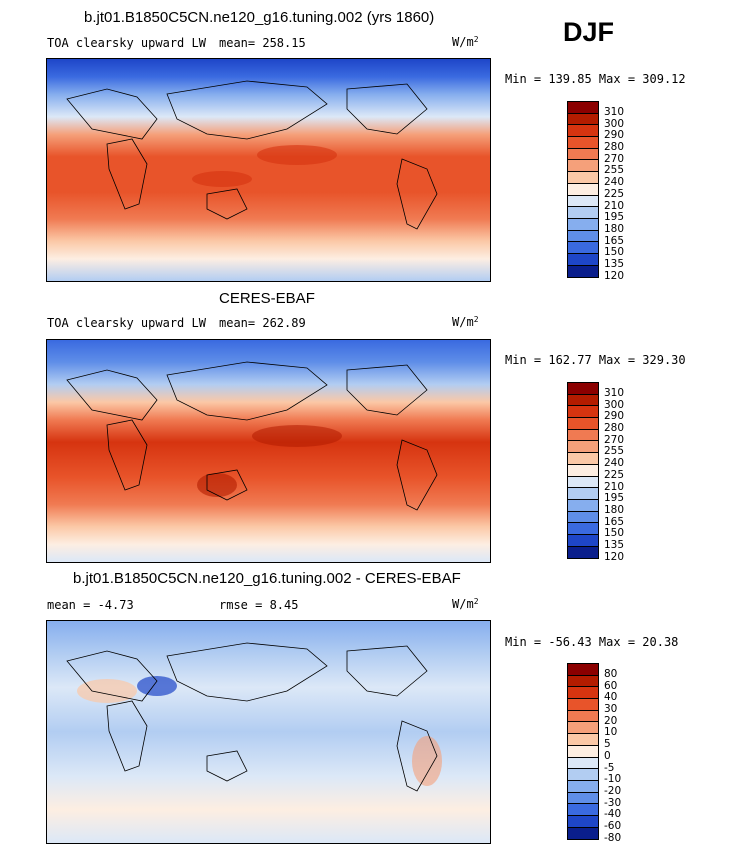 This screenshot has height=847, width=733. Describe the element at coordinates (126, 43) in the screenshot. I see `panel1-variable: TOA clearsky upward LW` at that location.